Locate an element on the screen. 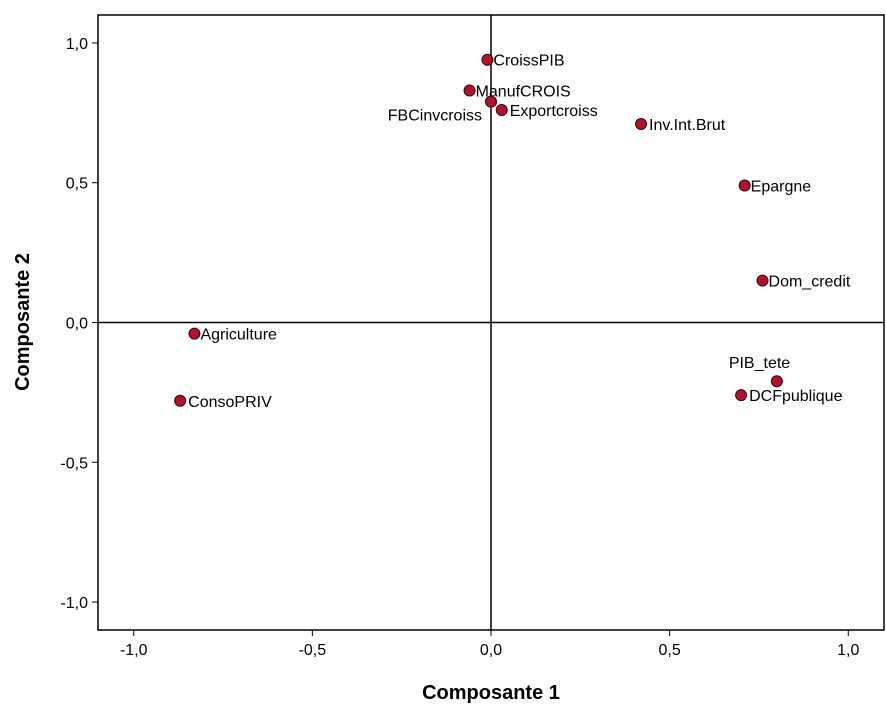 This screenshot has width=886, height=704. x-tick-label: -1,0 is located at coordinates (134, 650).